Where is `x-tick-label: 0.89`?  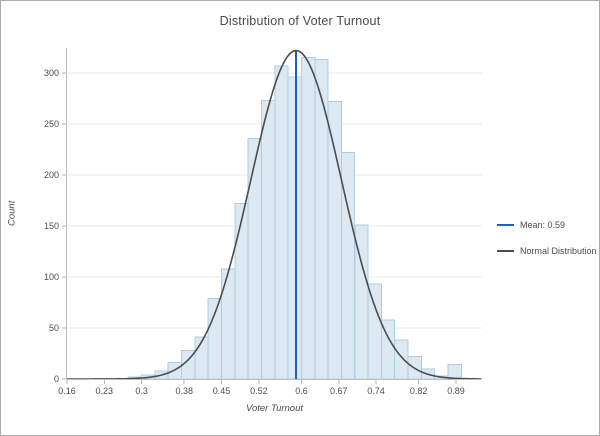 x-tick-label: 0.89 is located at coordinates (456, 391).